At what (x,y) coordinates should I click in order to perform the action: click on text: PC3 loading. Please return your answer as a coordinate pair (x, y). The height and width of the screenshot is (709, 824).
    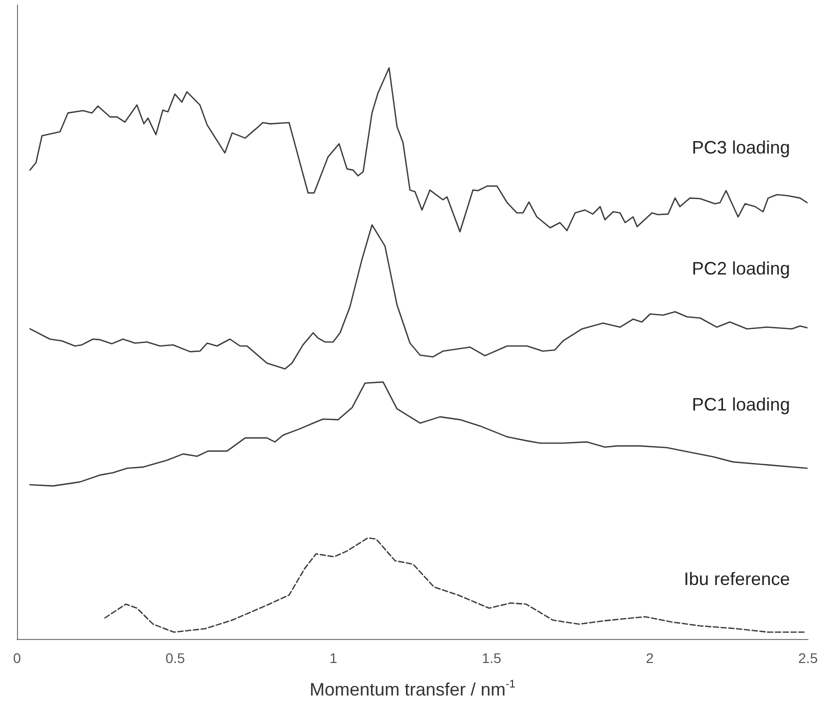
    Looking at the image, I should click on (741, 148).